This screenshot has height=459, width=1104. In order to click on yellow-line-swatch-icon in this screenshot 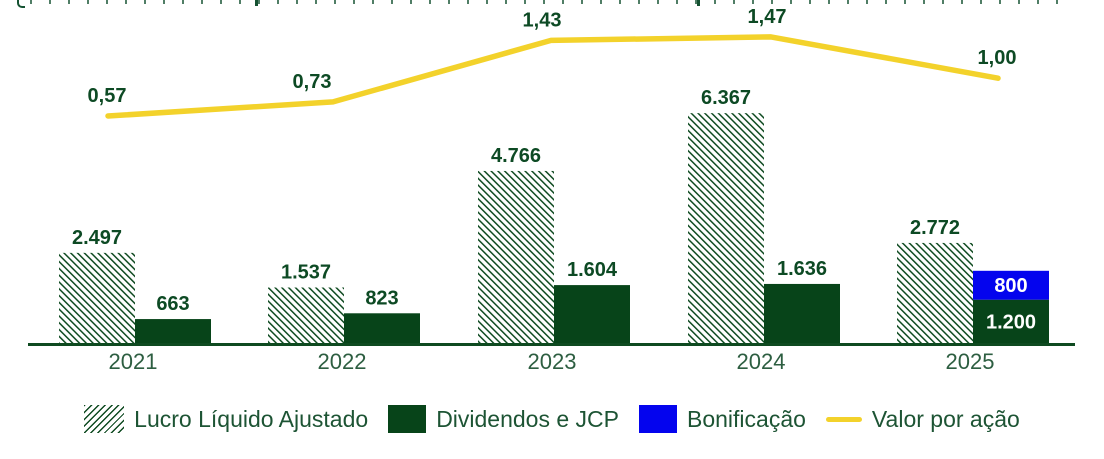, I will do `click(843, 419)`.